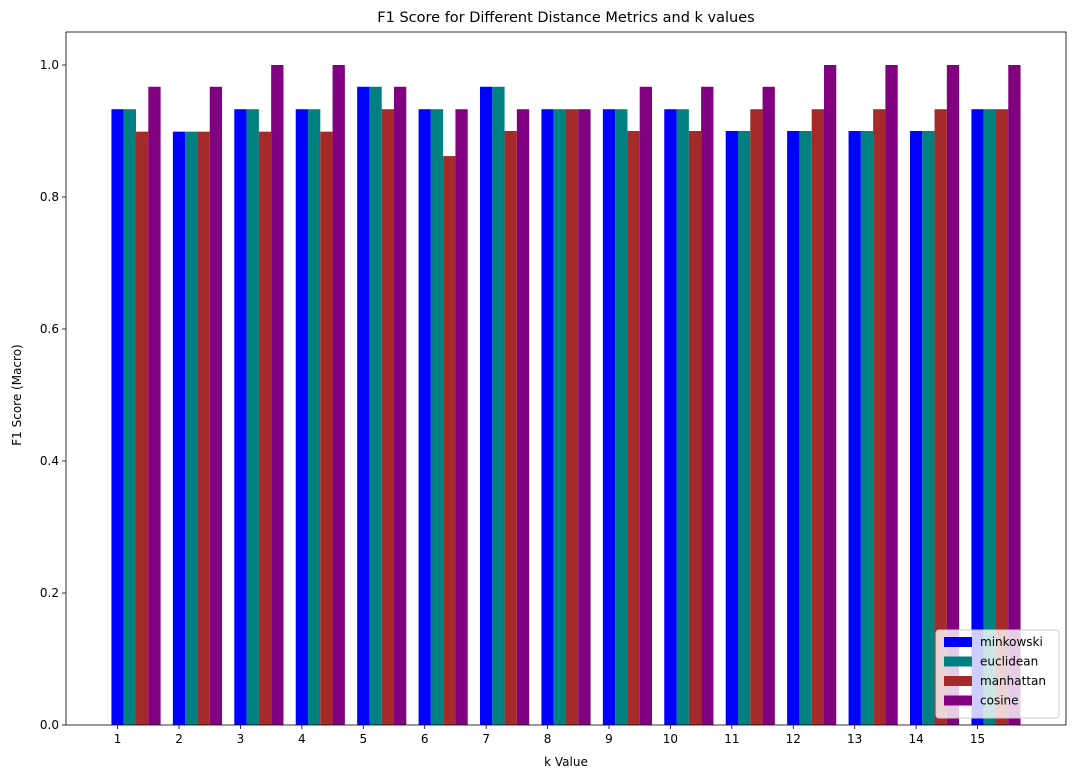 The width and height of the screenshot is (1078, 778). Describe the element at coordinates (326, 428) in the screenshot. I see `bar-manhattan-k4` at that location.